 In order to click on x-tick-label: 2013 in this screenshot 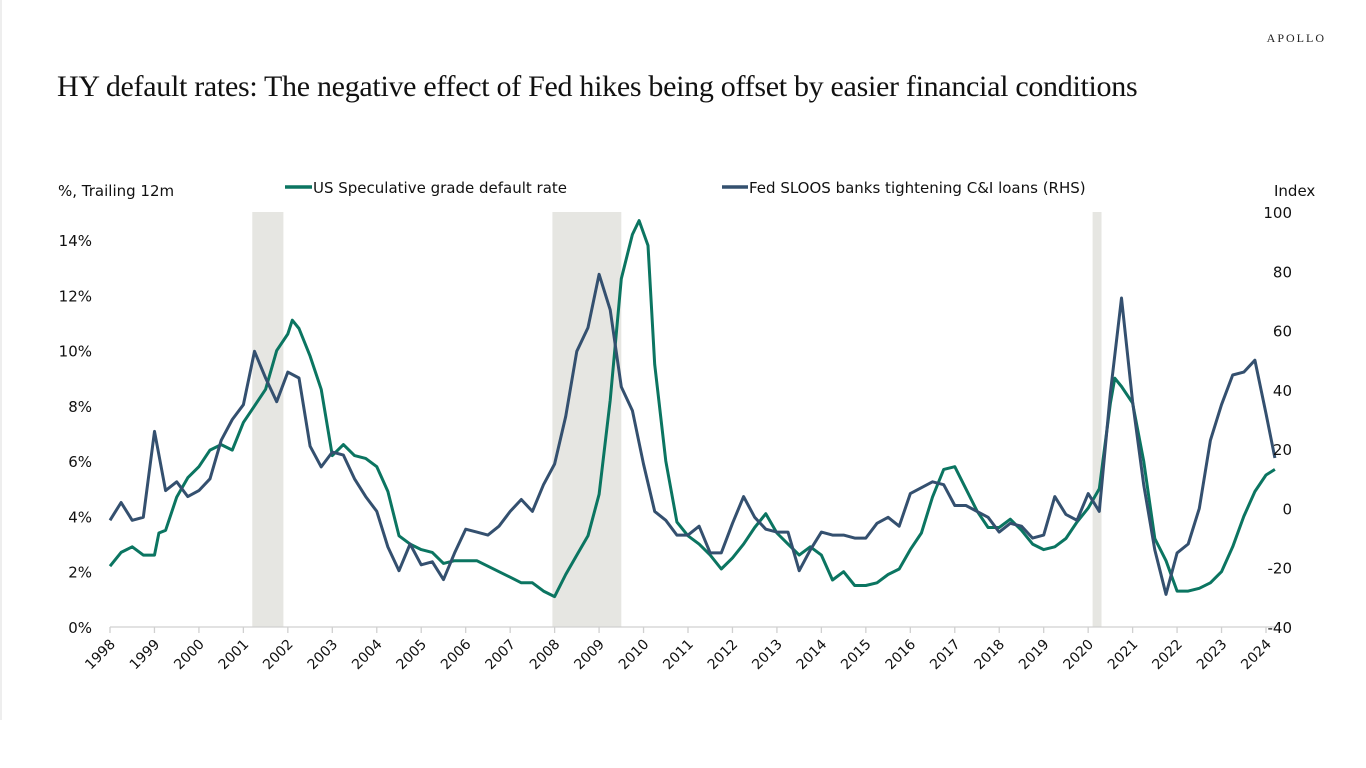, I will do `click(767, 655)`.